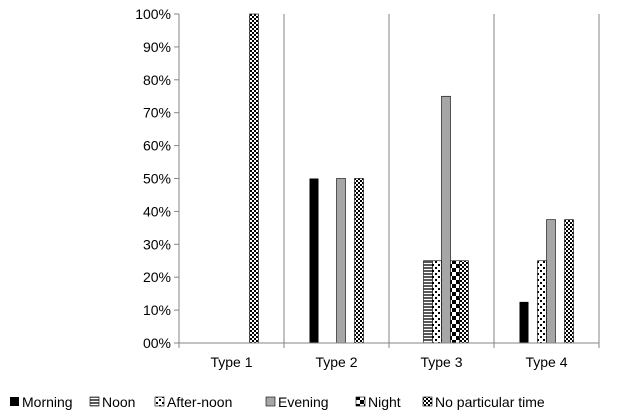  Describe the element at coordinates (157, 277) in the screenshot. I see `y-tick-label: 20%` at that location.